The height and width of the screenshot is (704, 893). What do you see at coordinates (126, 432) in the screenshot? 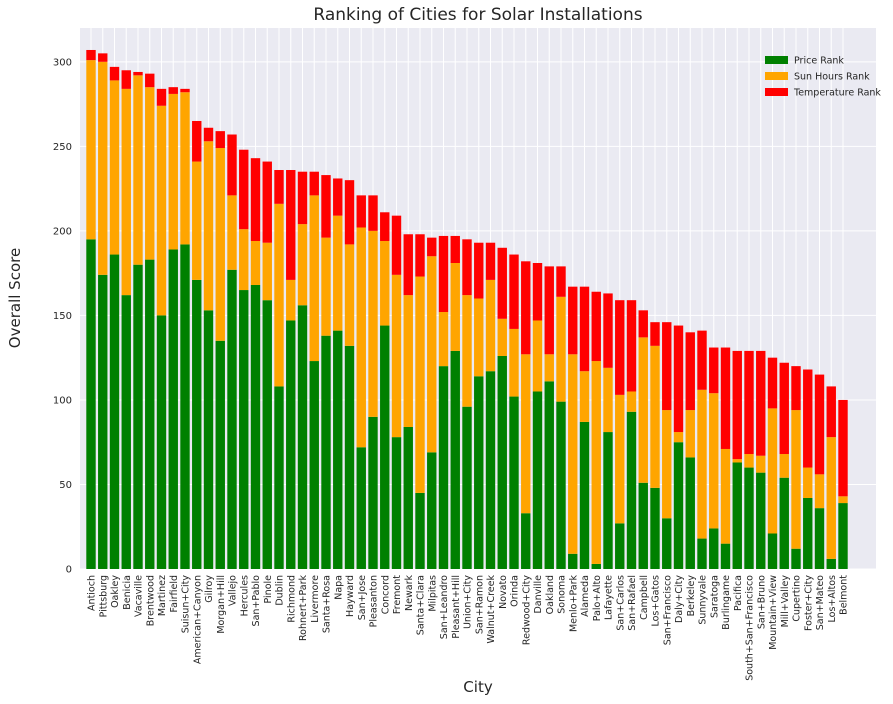
I see `bar-price-rank-benicia` at bounding box center [126, 432].